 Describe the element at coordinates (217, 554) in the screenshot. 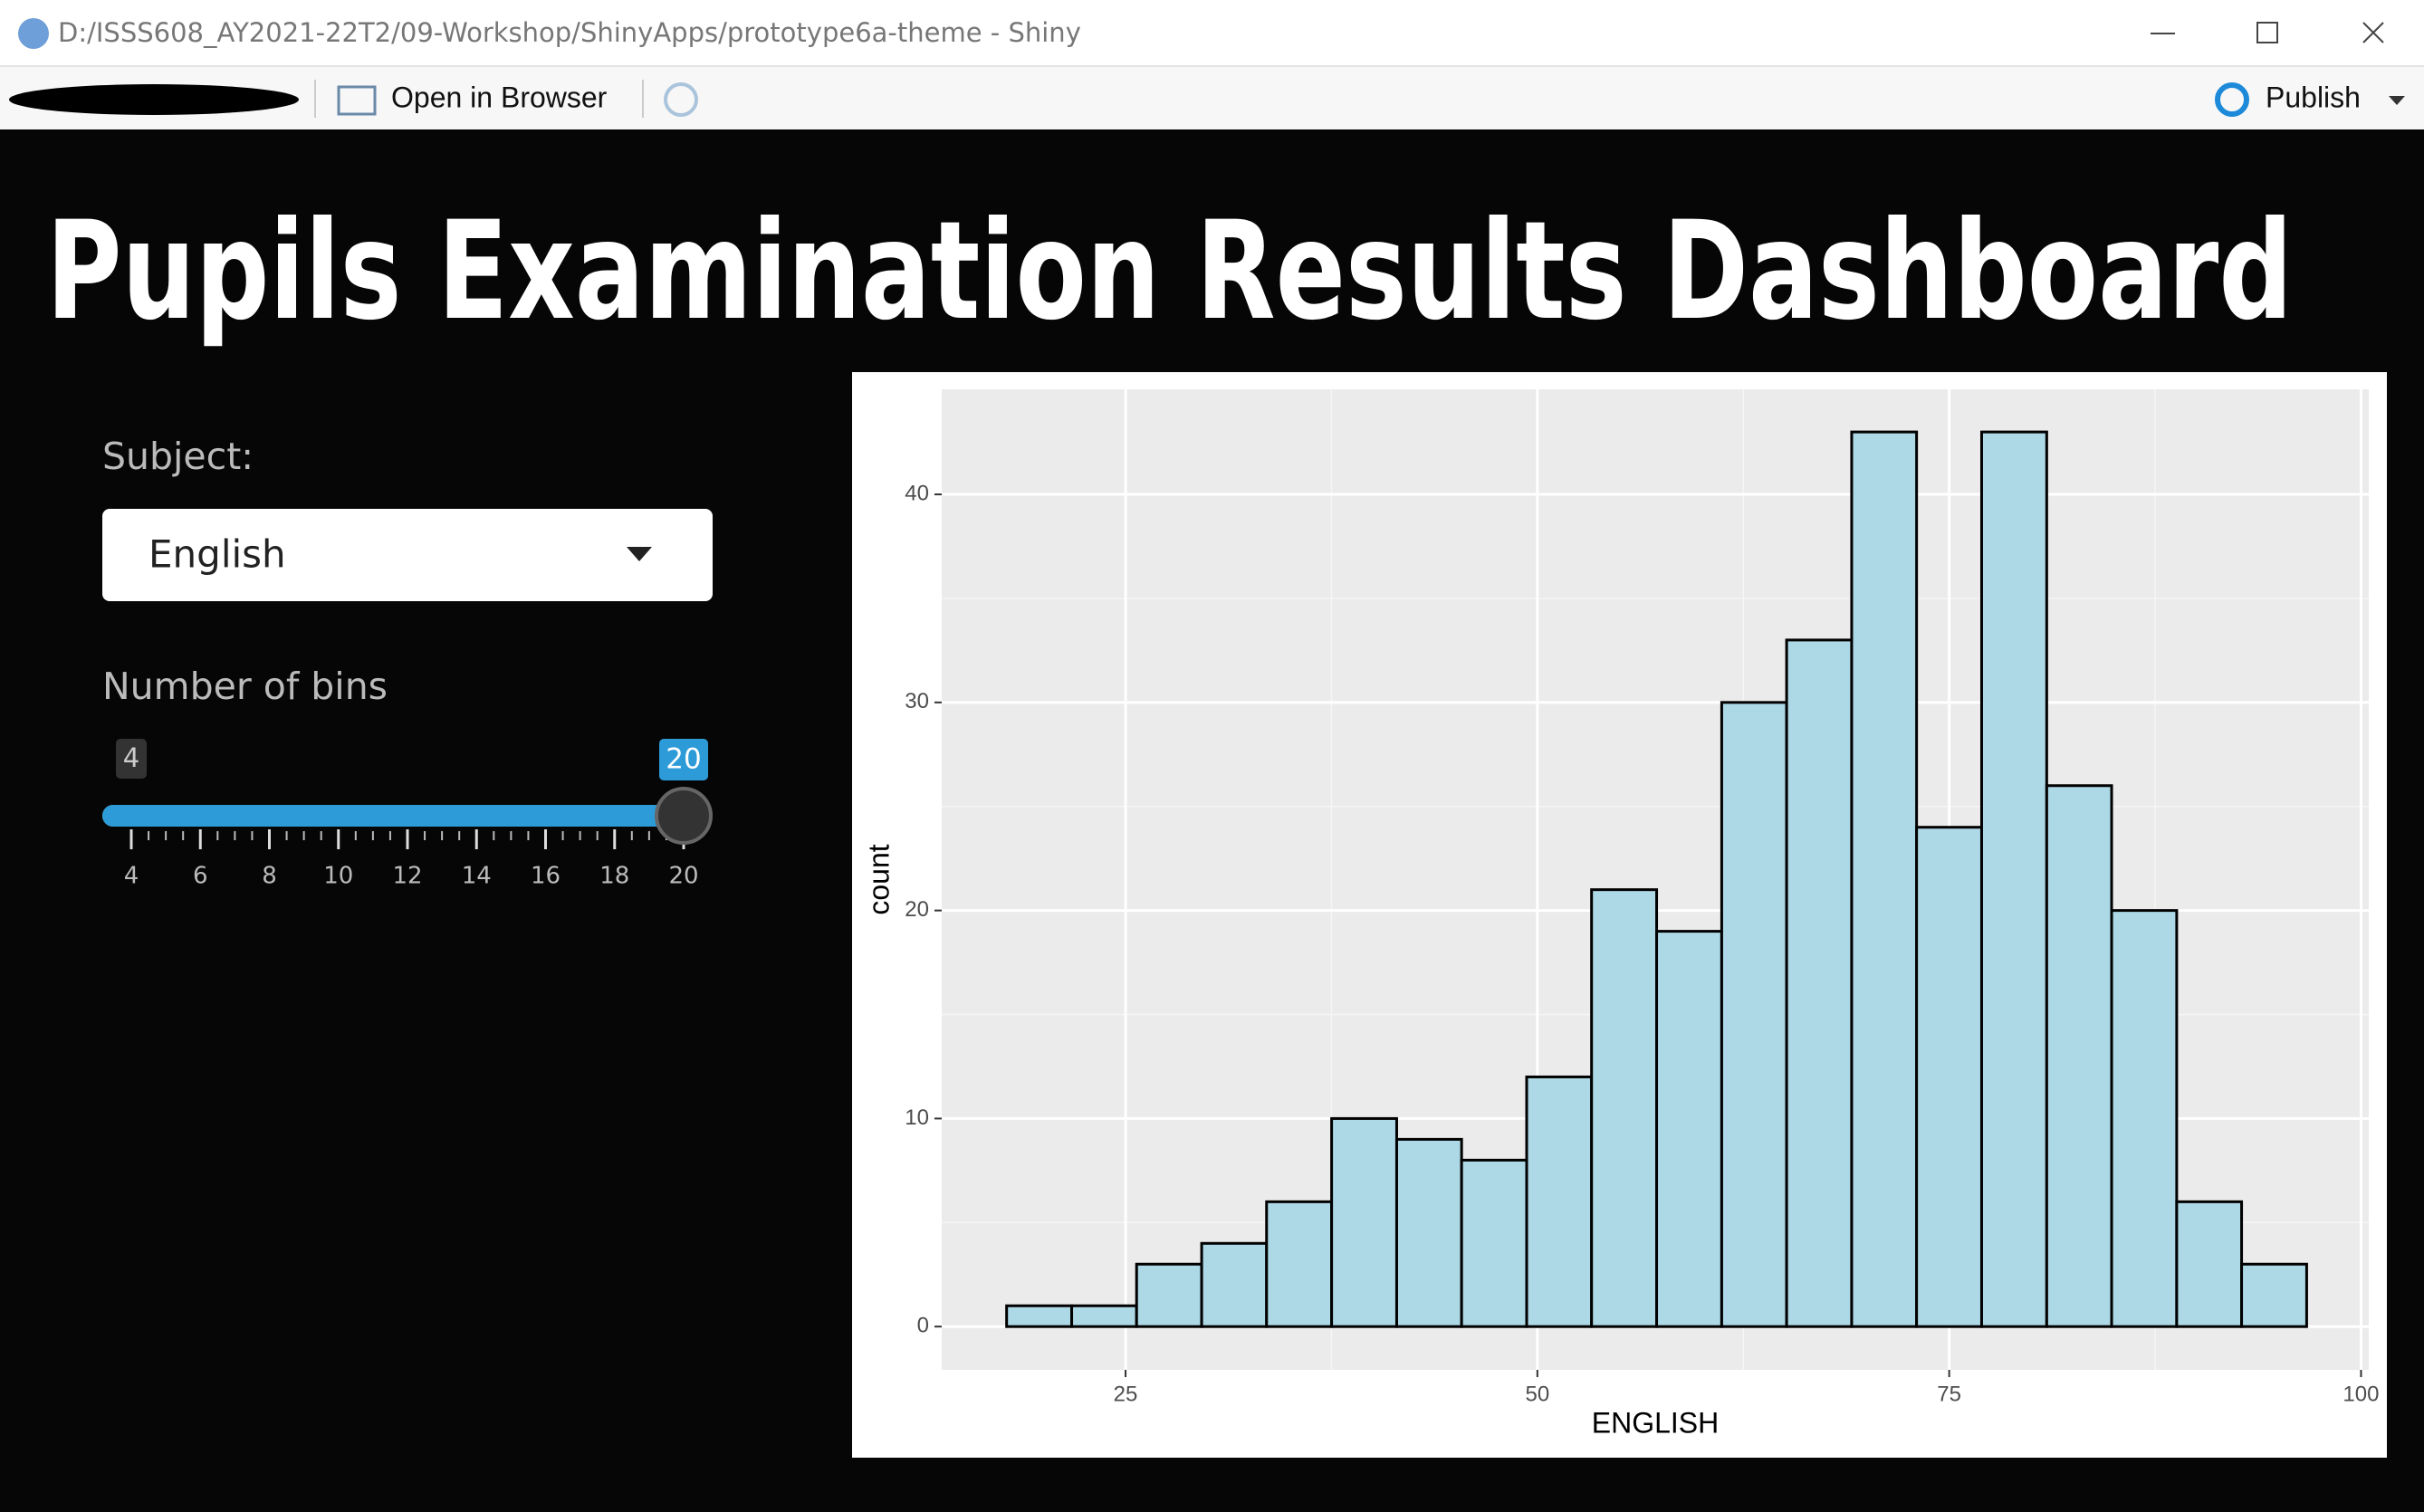

I see `subject-value: English` at that location.